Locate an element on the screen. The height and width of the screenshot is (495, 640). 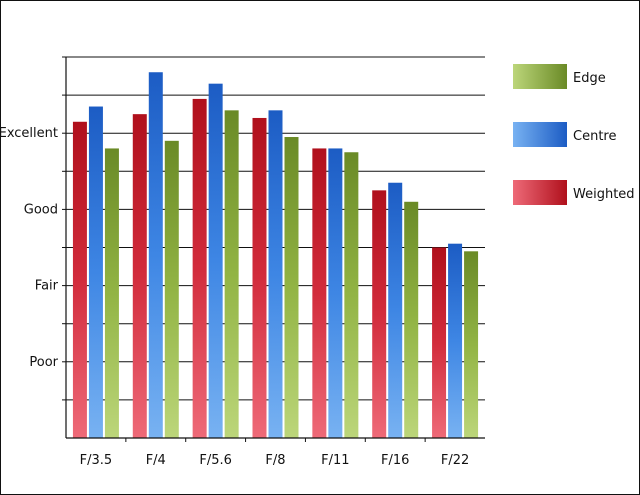
legend-swatch-edge is located at coordinates (540, 76).